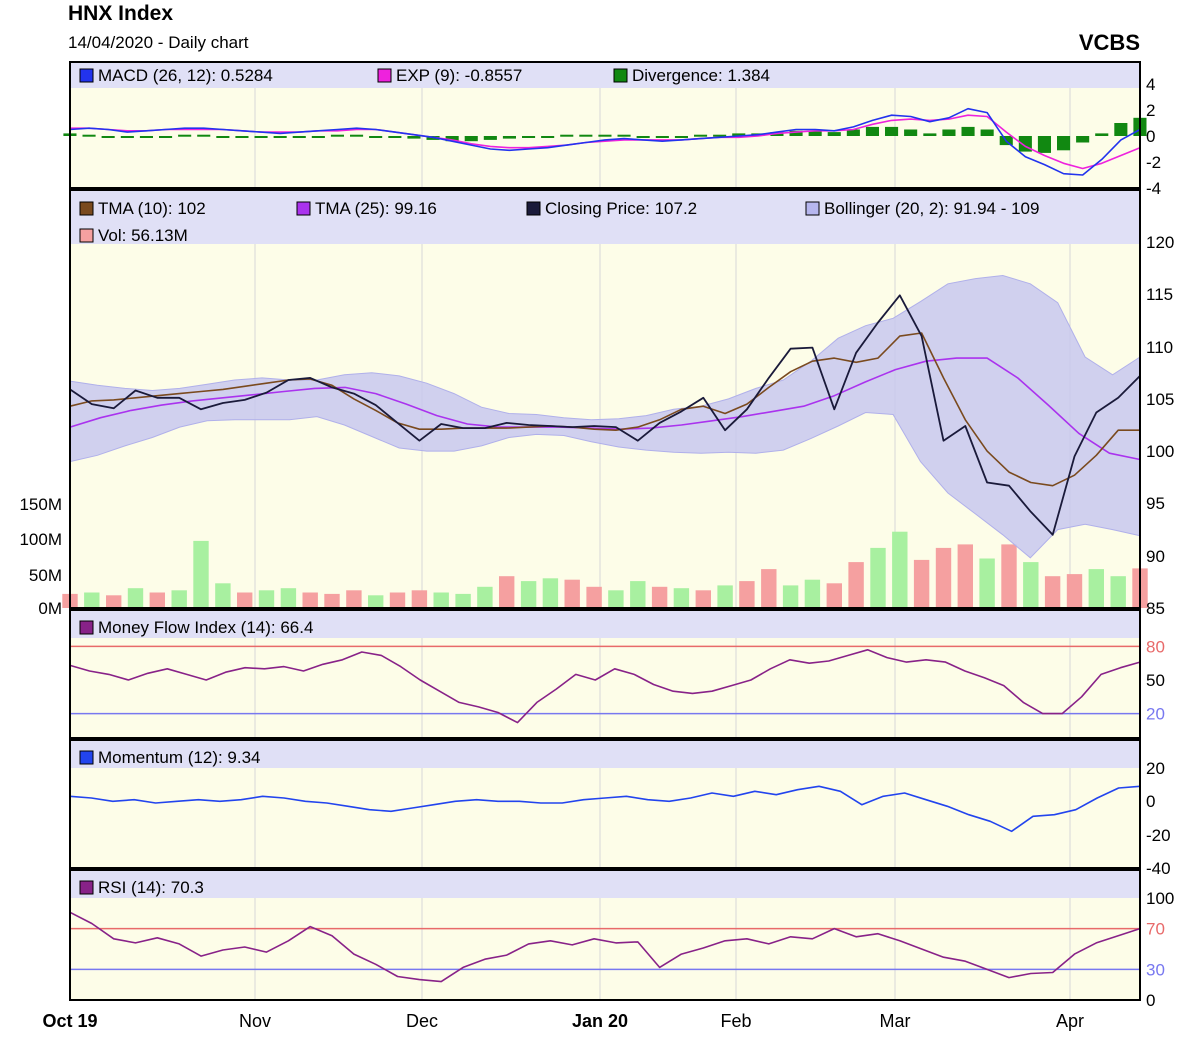  What do you see at coordinates (69, 1021) in the screenshot?
I see `x-axis-label: Oct 19` at bounding box center [69, 1021].